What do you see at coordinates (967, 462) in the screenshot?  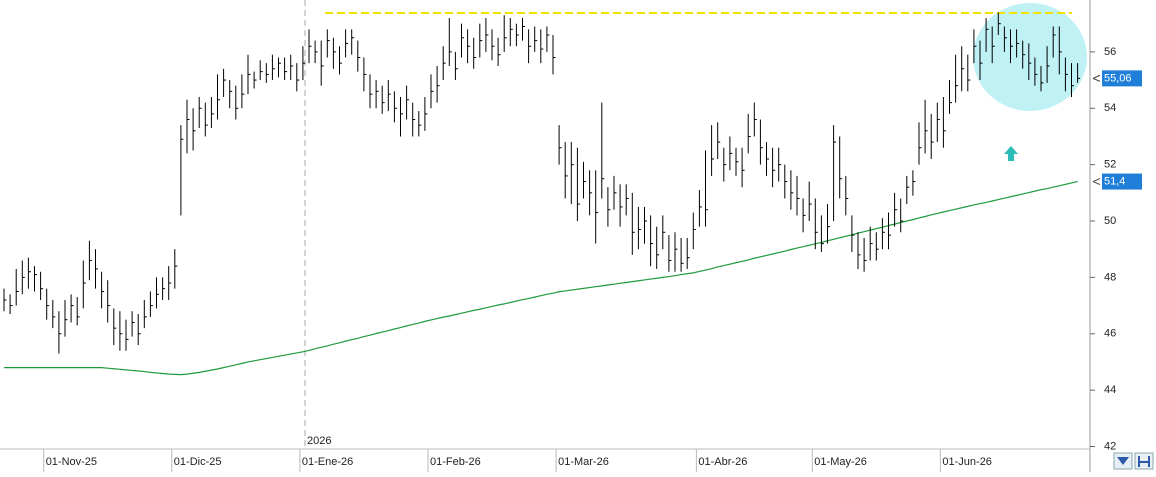 I see `x-tick-label: 01-Jun-26` at bounding box center [967, 462].